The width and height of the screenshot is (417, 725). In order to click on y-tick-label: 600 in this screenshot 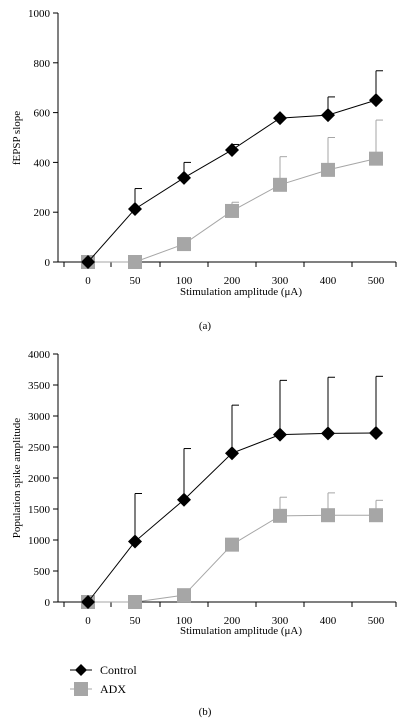, I will do `click(42, 114)`.